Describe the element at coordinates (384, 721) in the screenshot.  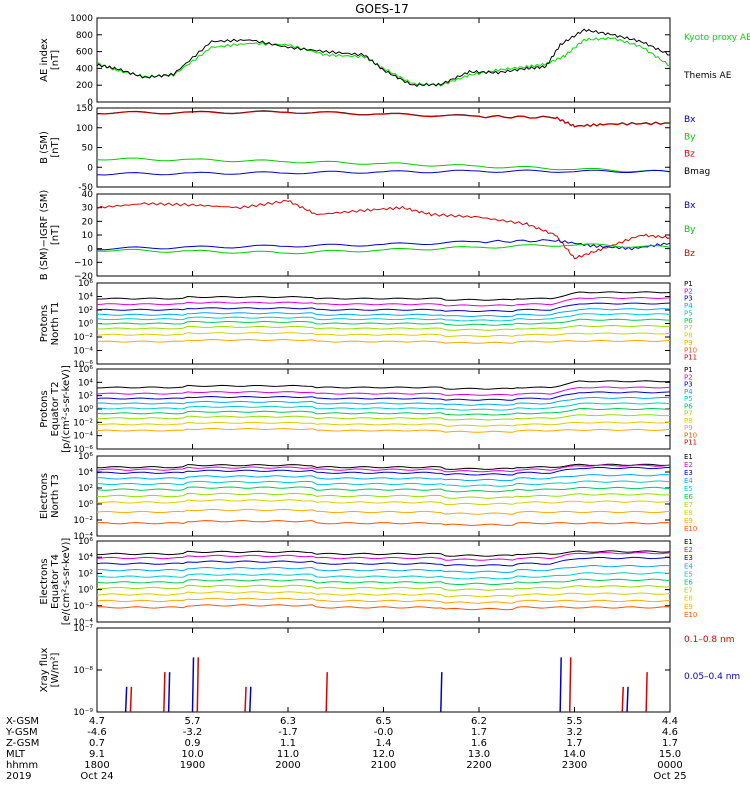
I see `ephemeris-value: 6.5` at that location.